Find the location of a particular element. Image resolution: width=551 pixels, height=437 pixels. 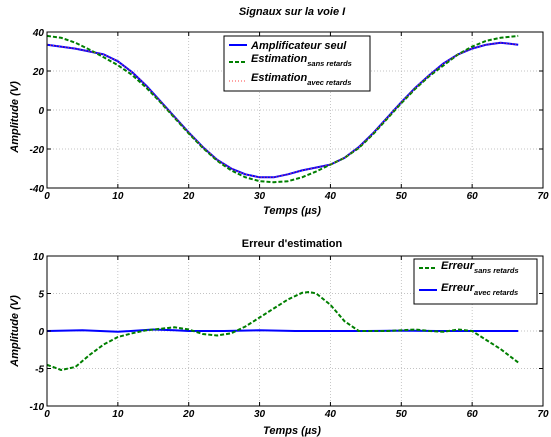

legend-label-estimation-1: Estimationsans retards is located at coordinates (301, 60).